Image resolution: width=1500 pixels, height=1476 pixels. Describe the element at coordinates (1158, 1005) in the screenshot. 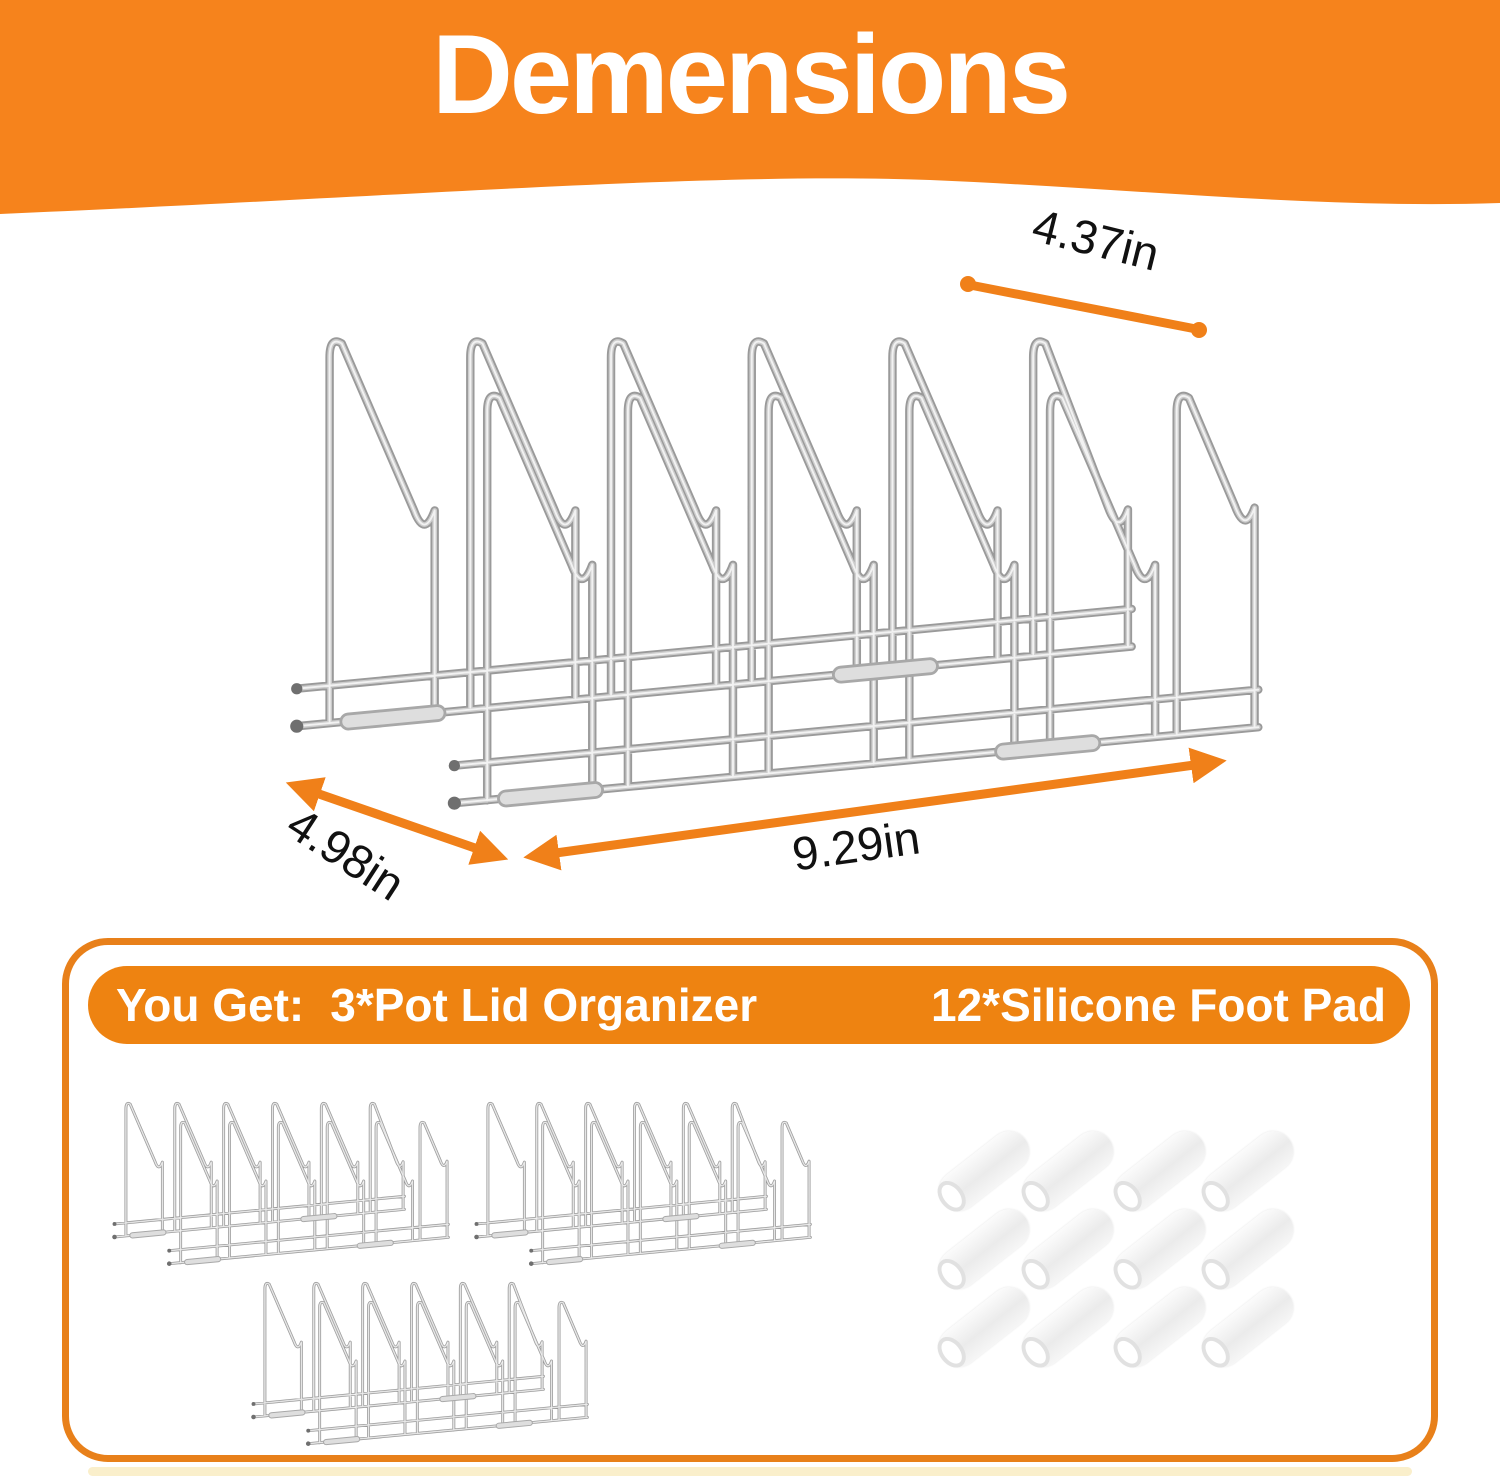

I see `footpad-count-label: 12*Silicone Foot Pad` at that location.